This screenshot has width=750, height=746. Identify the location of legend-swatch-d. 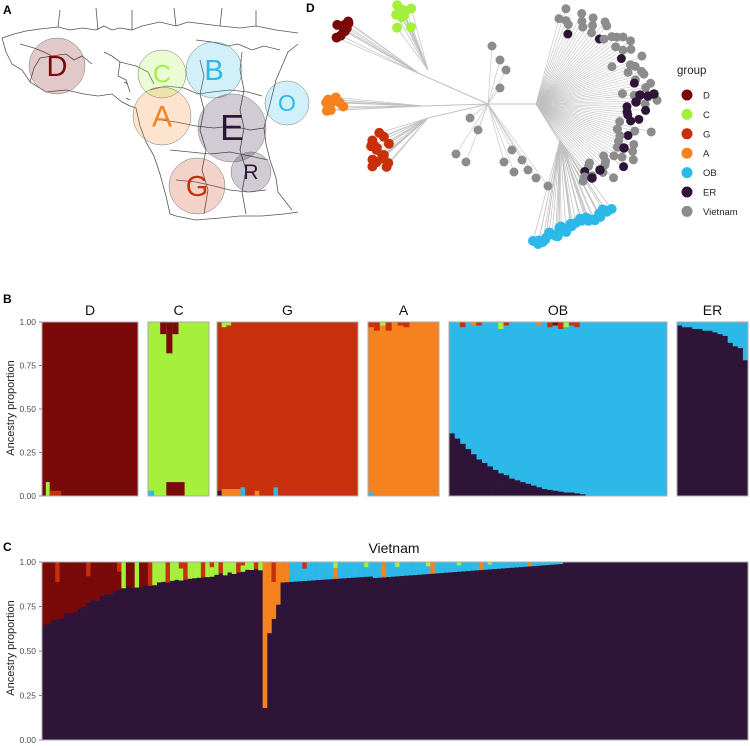
(687, 95).